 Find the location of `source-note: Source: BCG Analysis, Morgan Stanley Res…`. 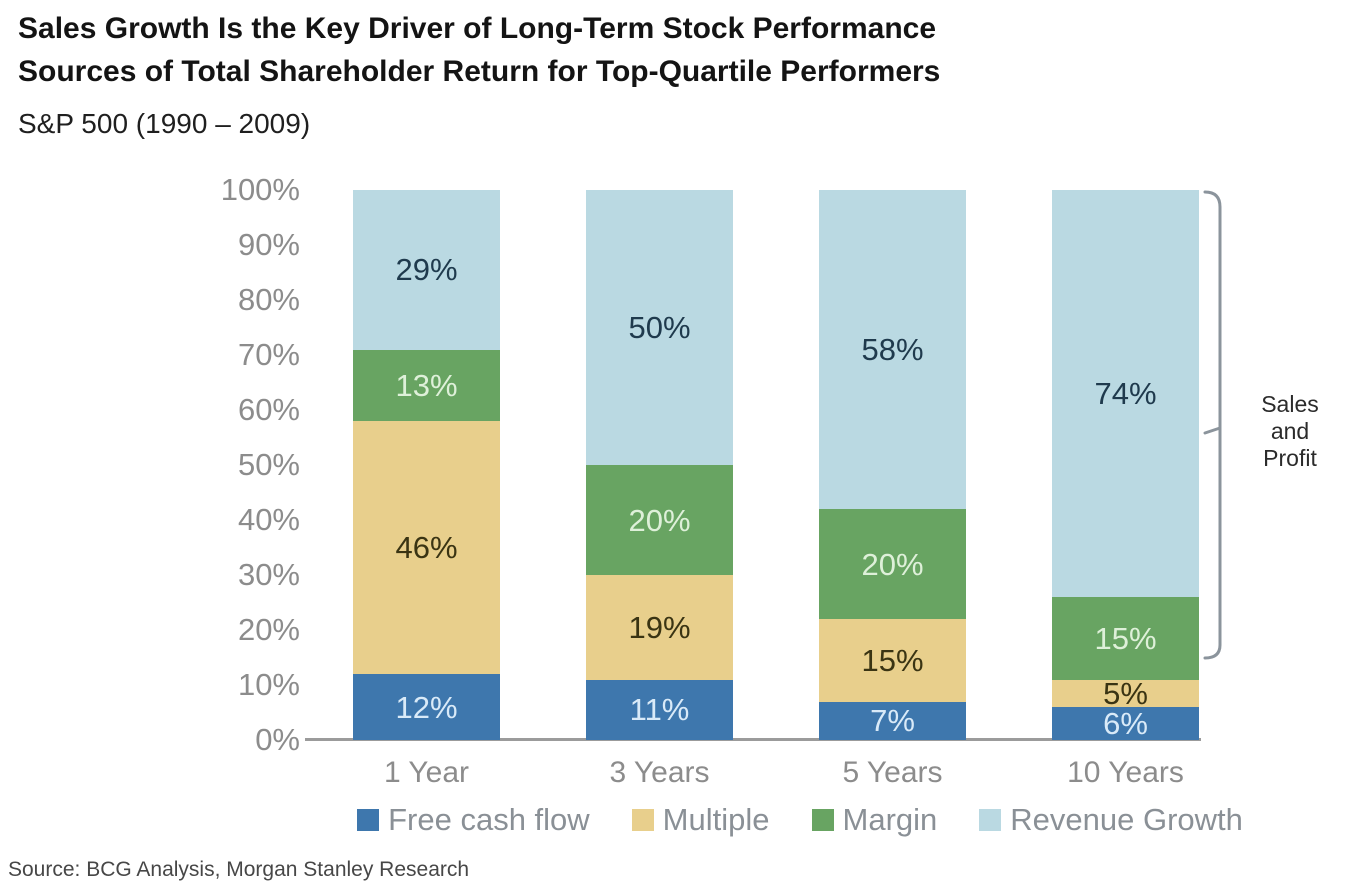

source-note: Source: BCG Analysis, Morgan Stanley Res… is located at coordinates (239, 869).